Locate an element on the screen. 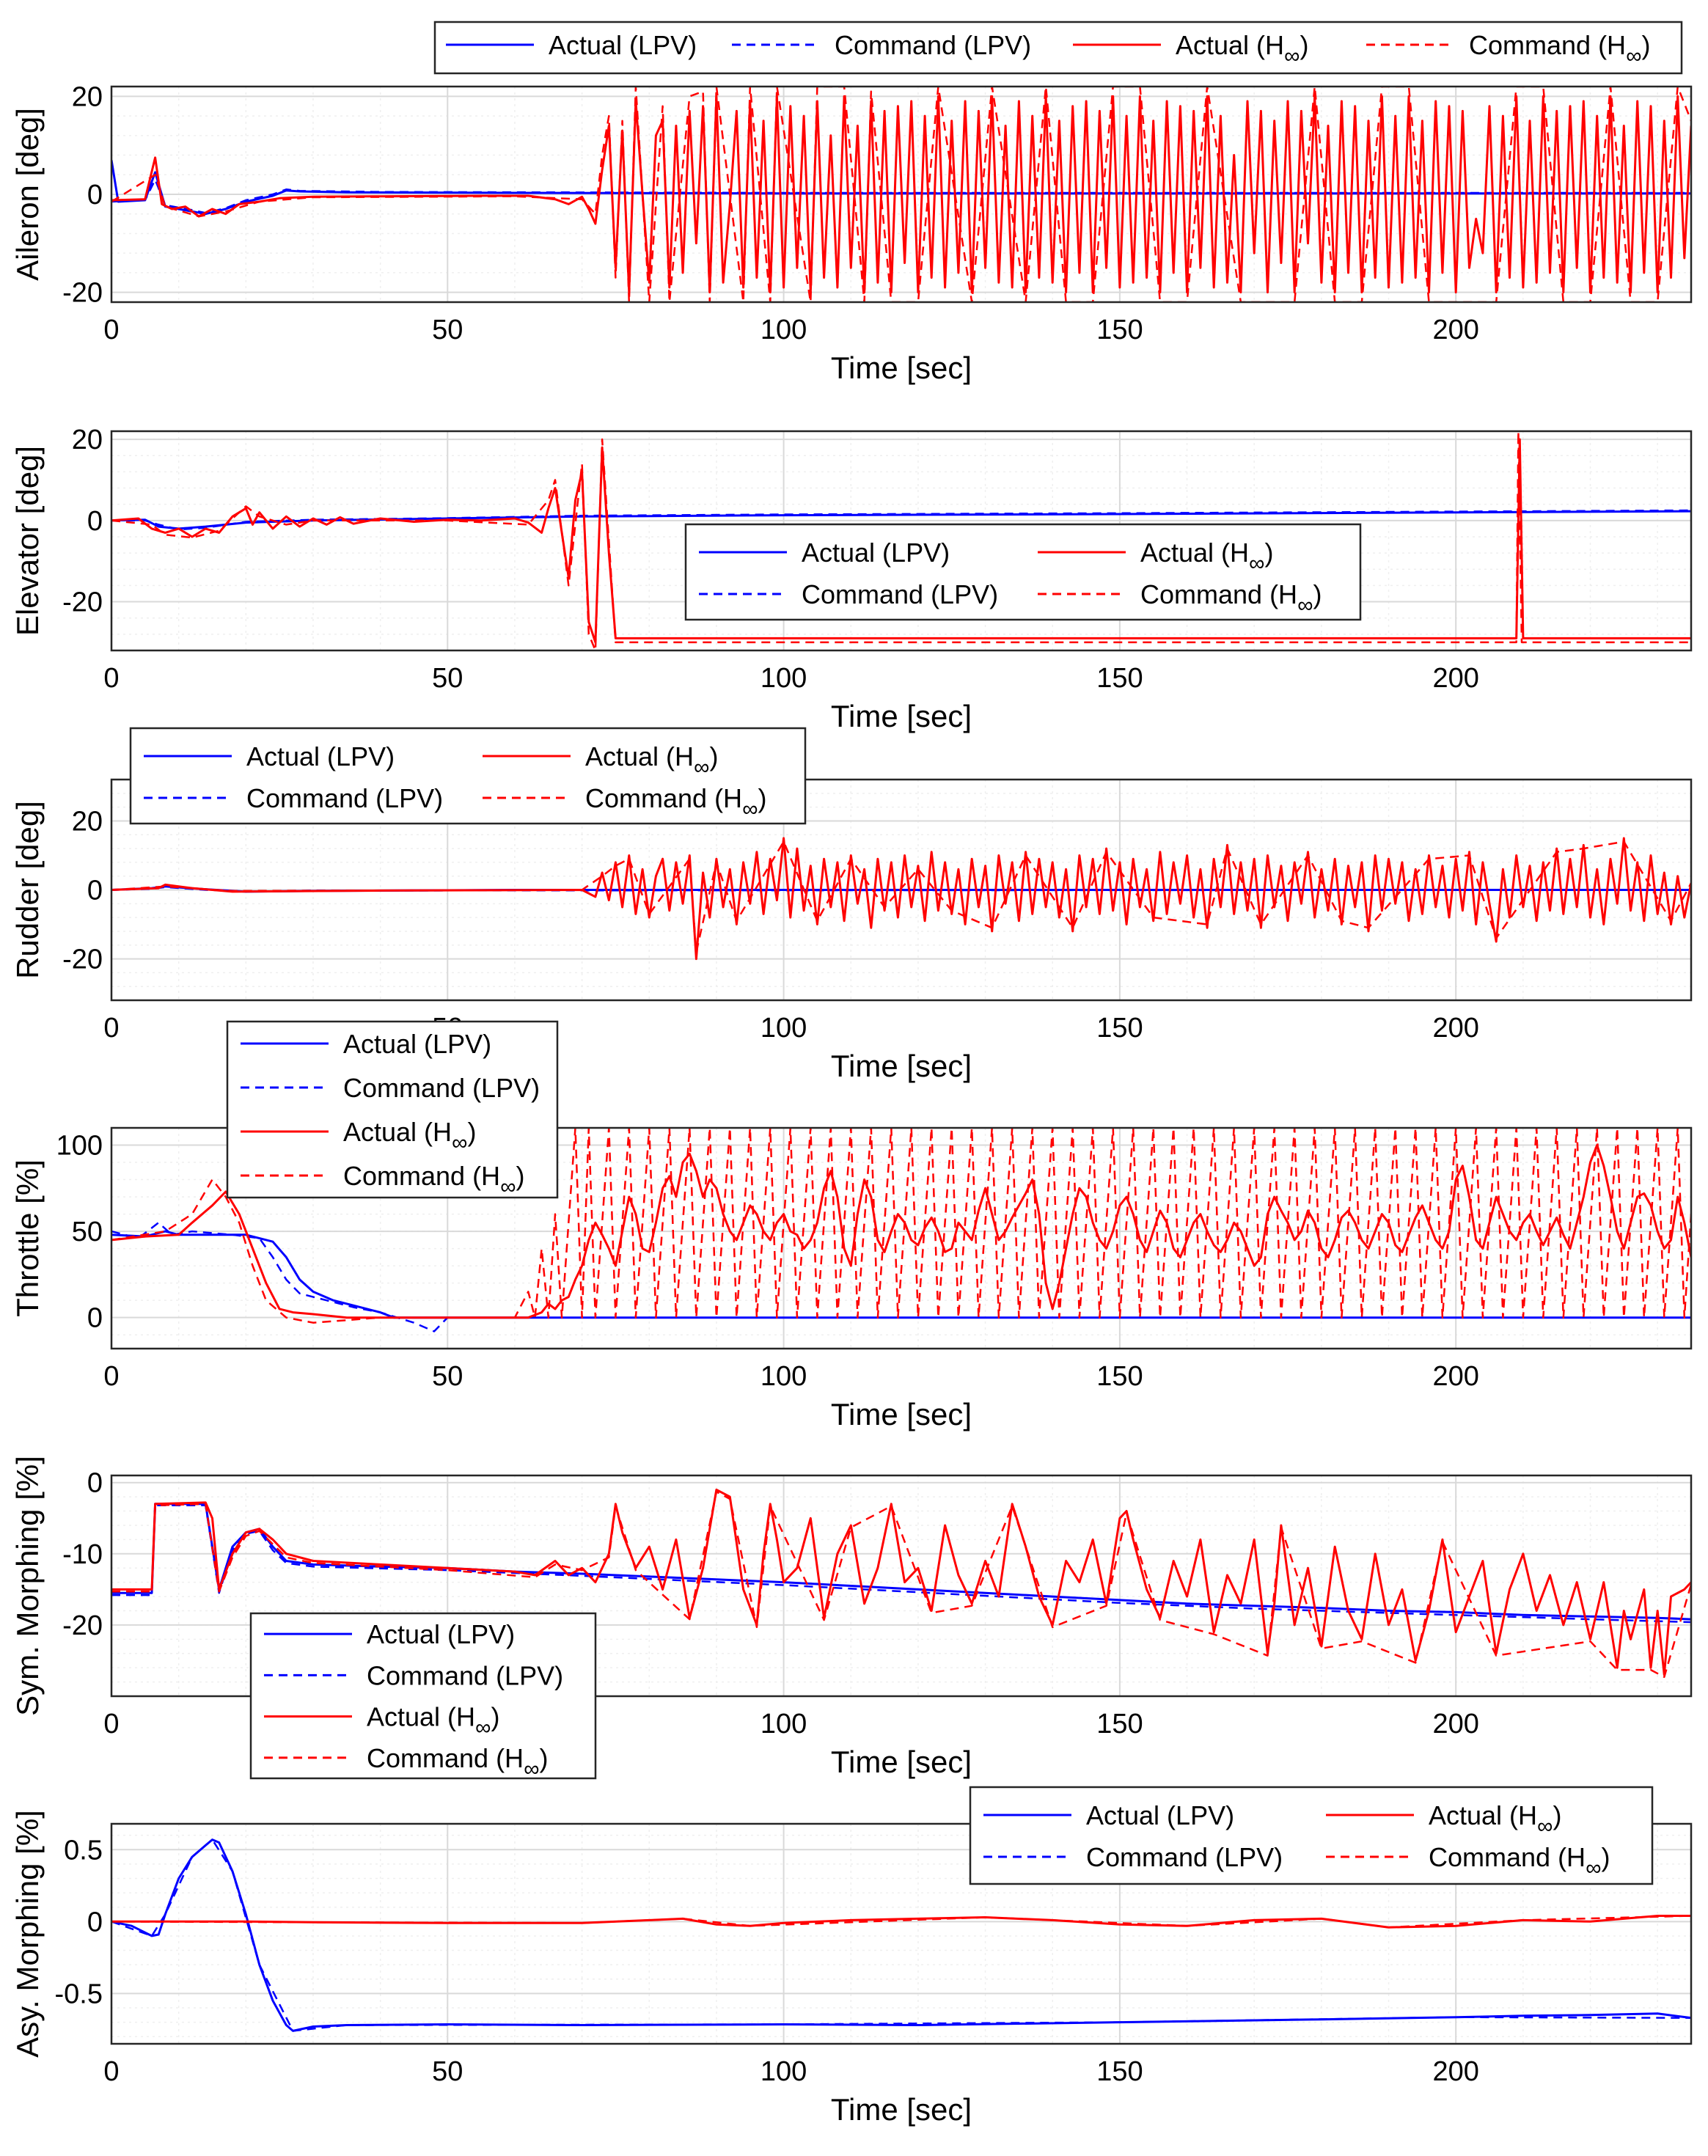 This screenshot has height=2156, width=1708. elevator-axes-frame is located at coordinates (901, 541).